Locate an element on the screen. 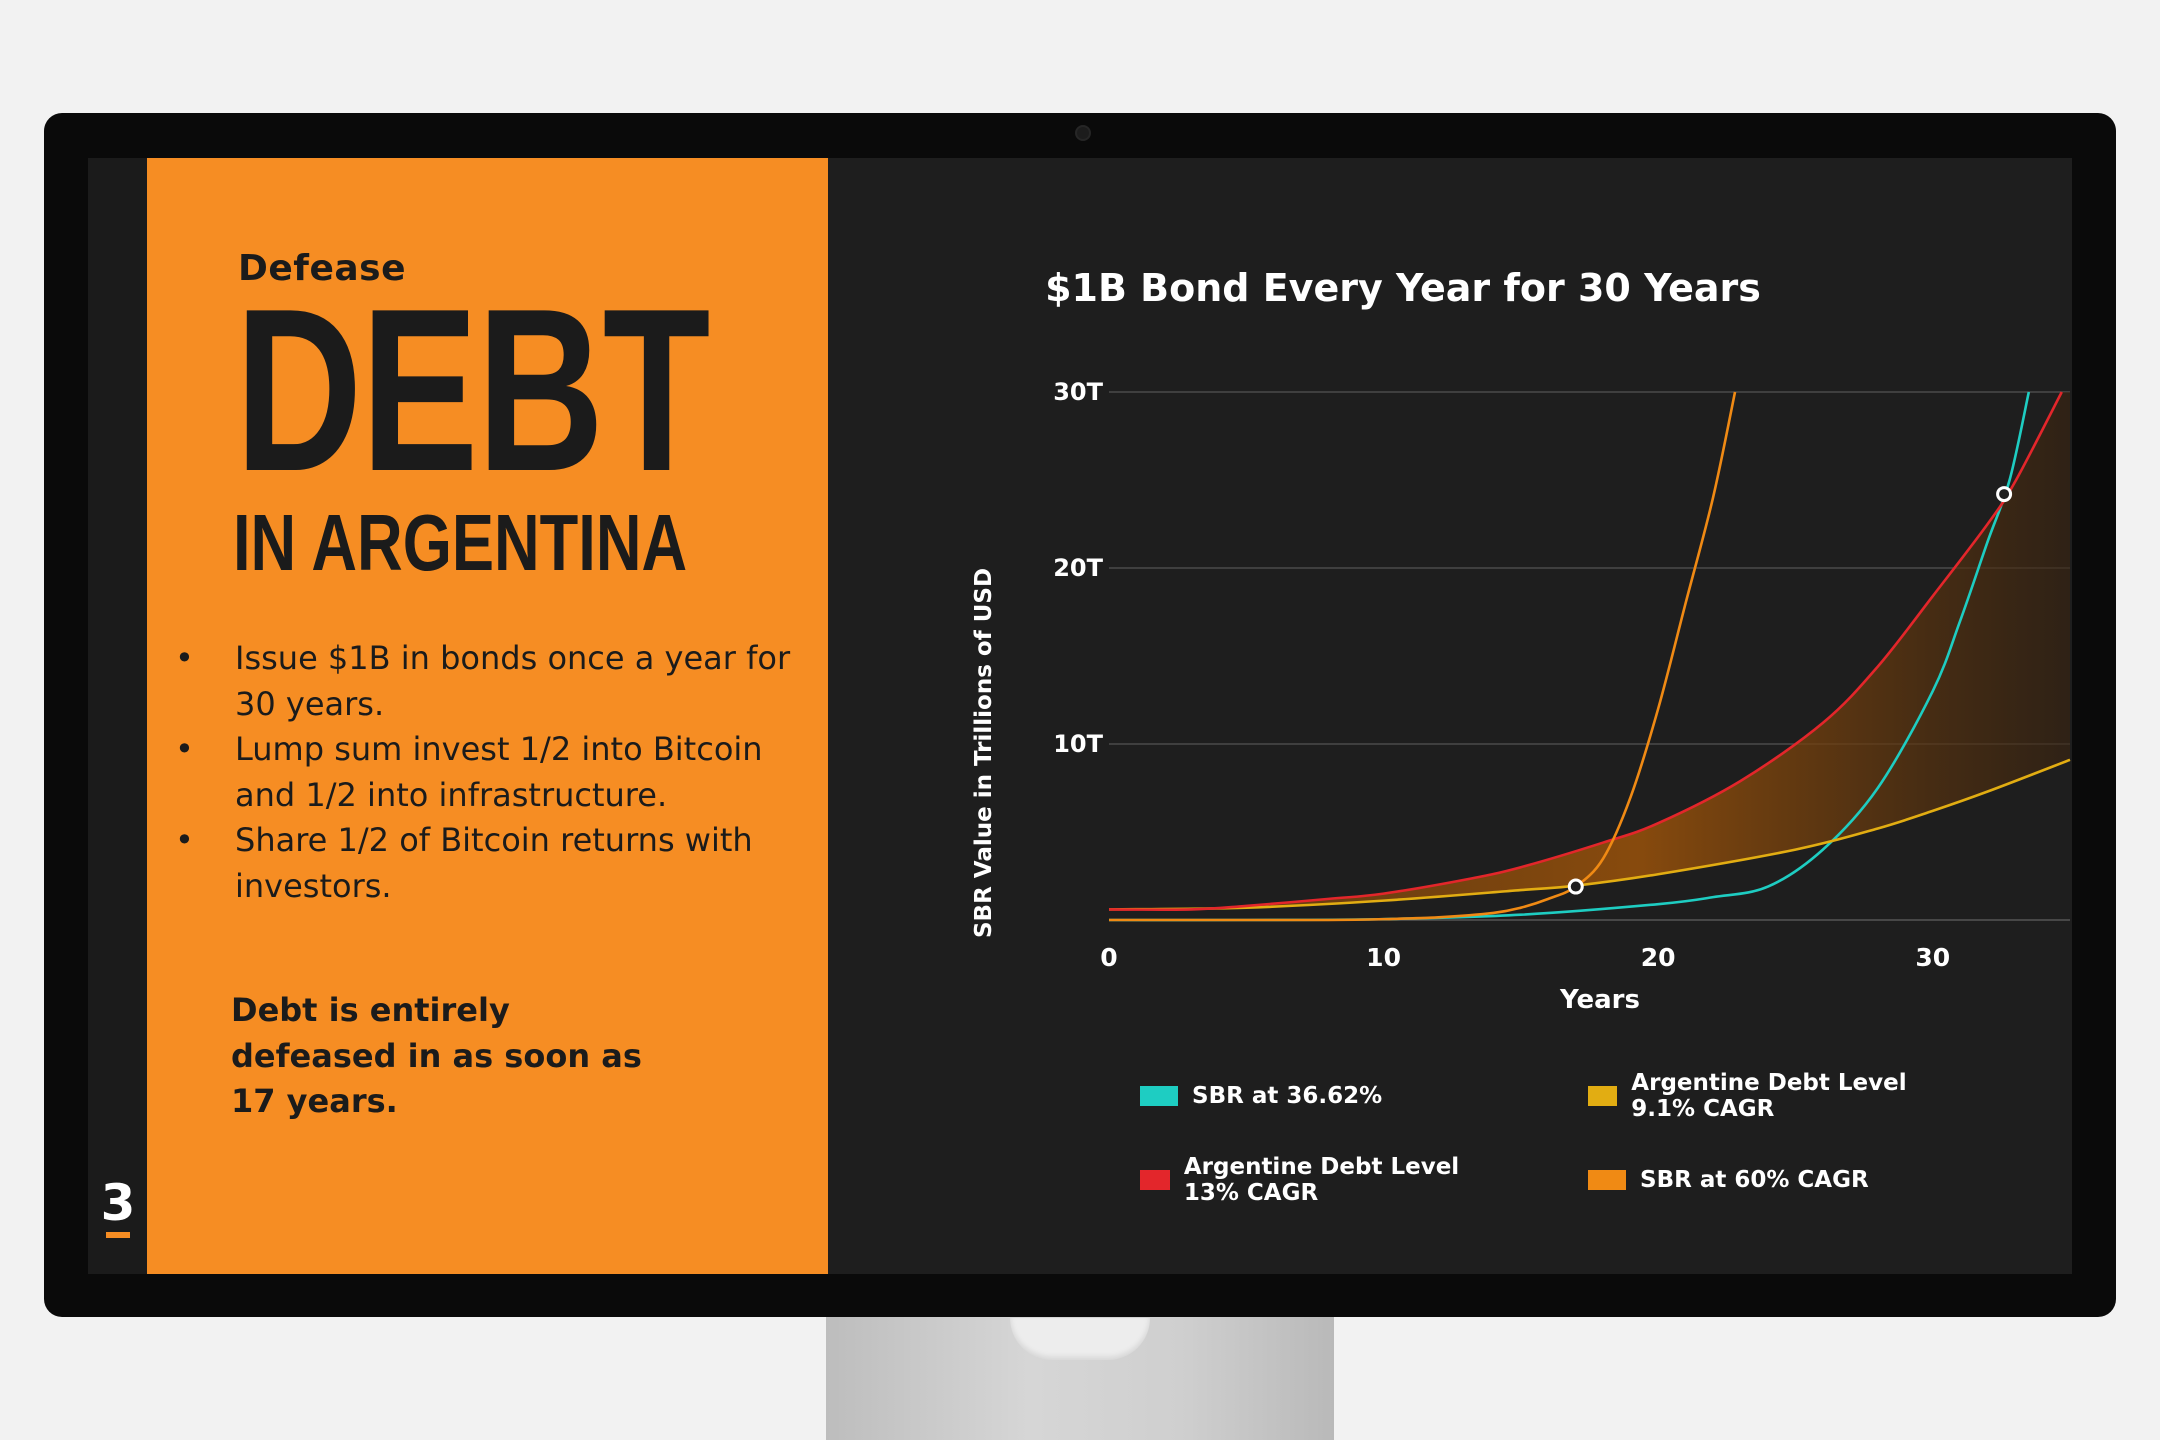 The width and height of the screenshot is (2160, 1440). slide-headline: DEBT is located at coordinates (472, 390).